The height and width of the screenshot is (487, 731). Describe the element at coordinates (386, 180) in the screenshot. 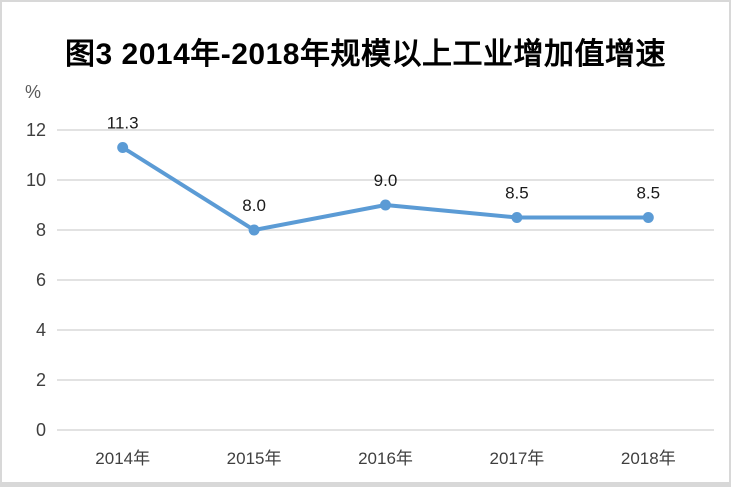

I see `data-point-label: 9.0` at that location.